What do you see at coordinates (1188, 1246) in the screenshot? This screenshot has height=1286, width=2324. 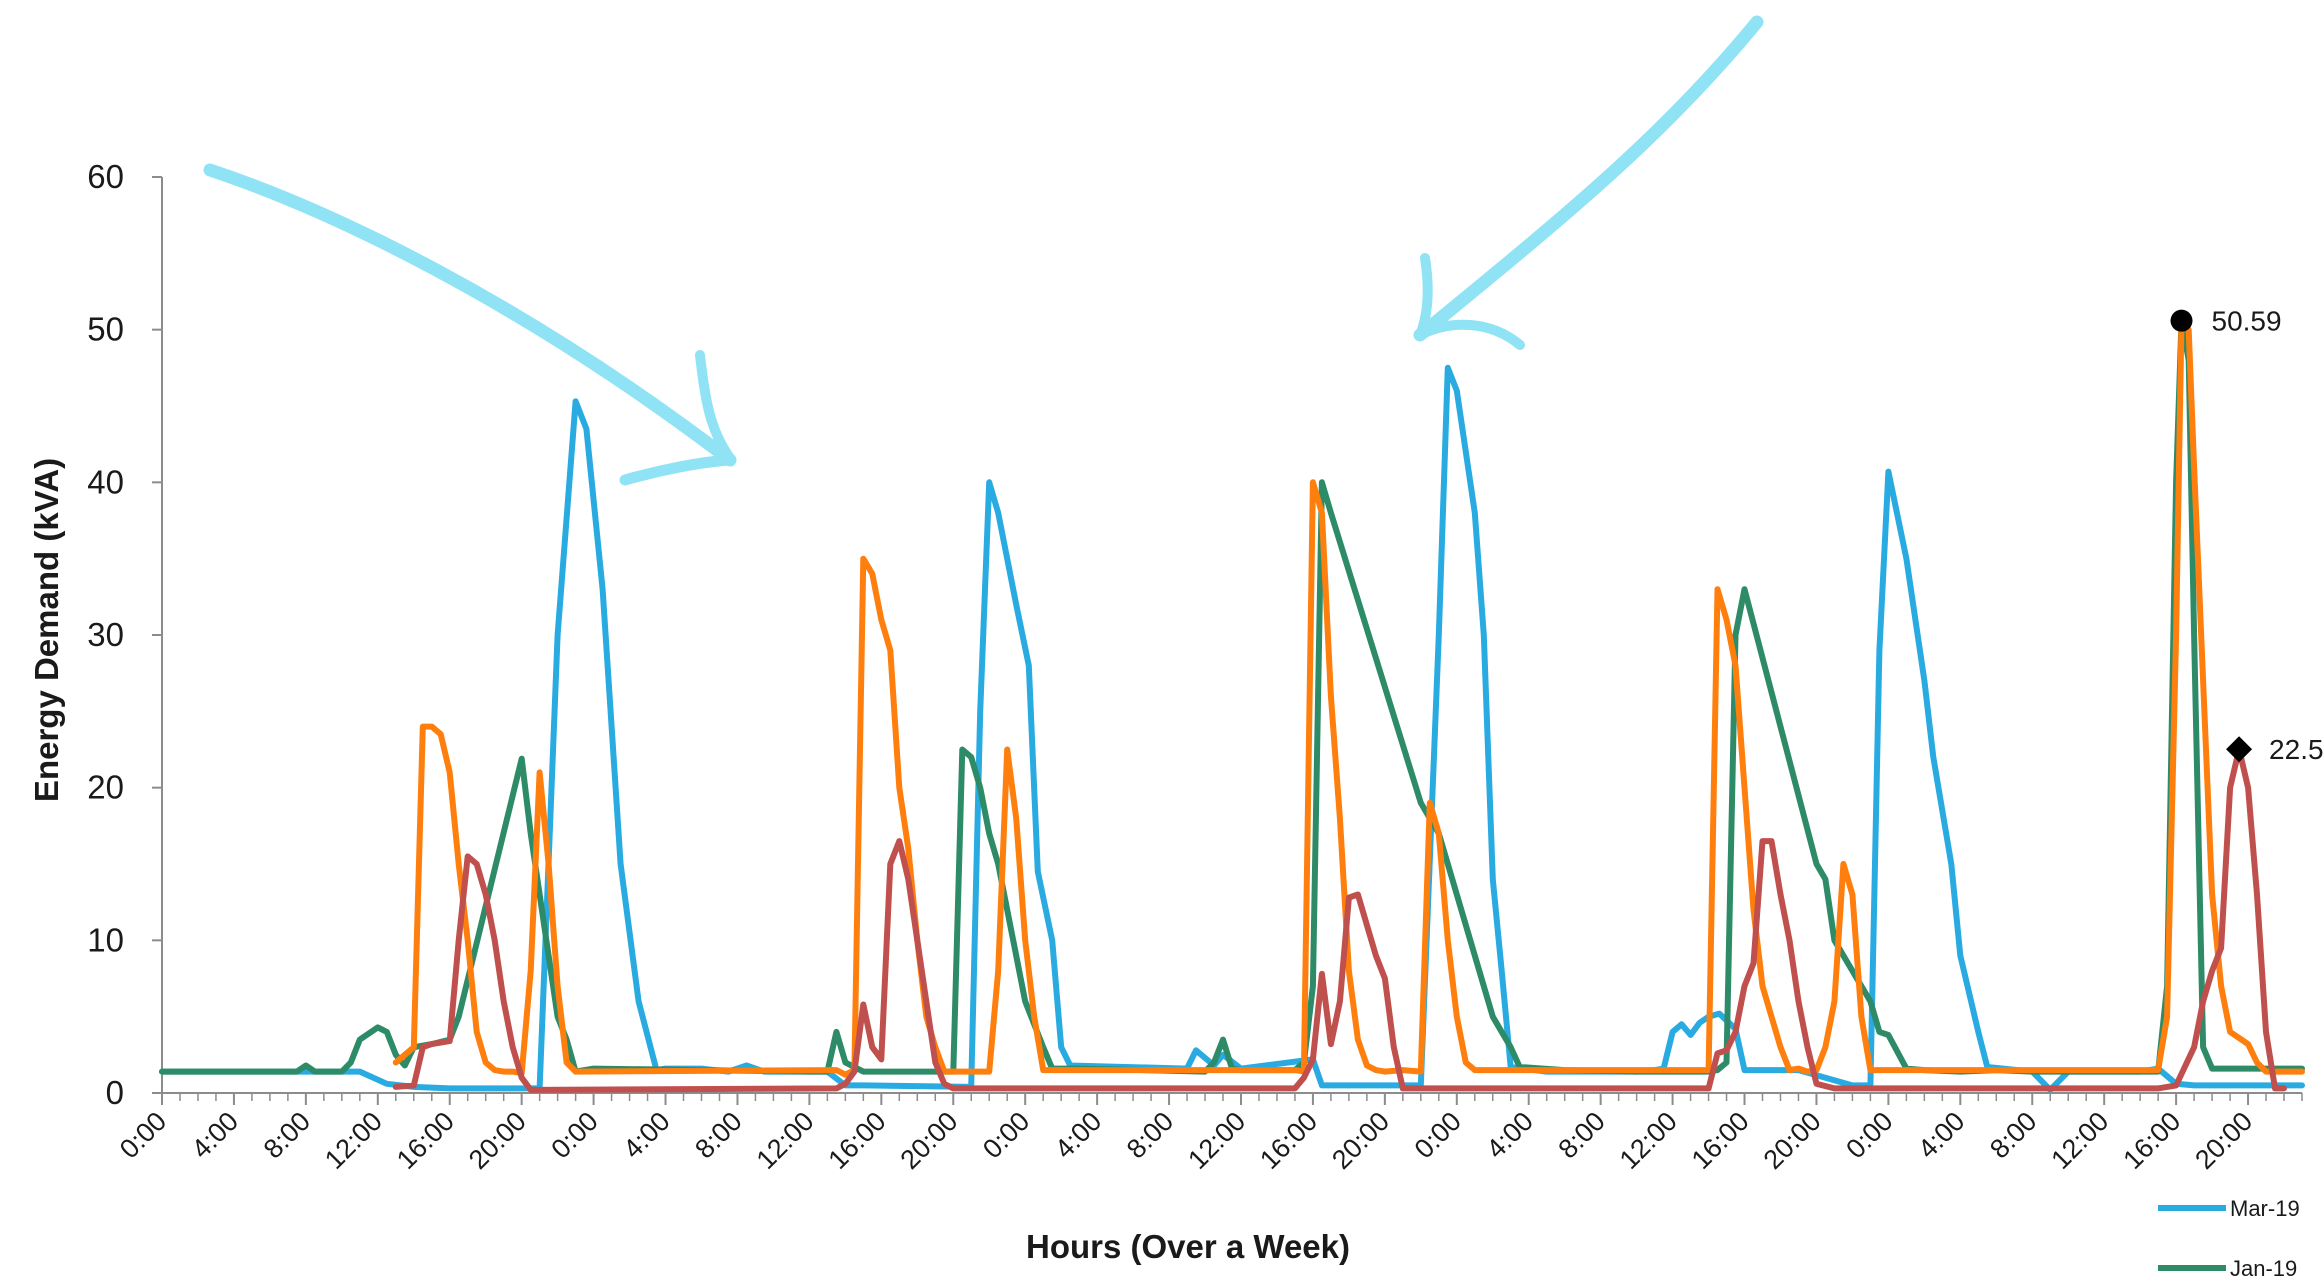 I see `x-axis-title: Hours (Over a Week)` at bounding box center [1188, 1246].